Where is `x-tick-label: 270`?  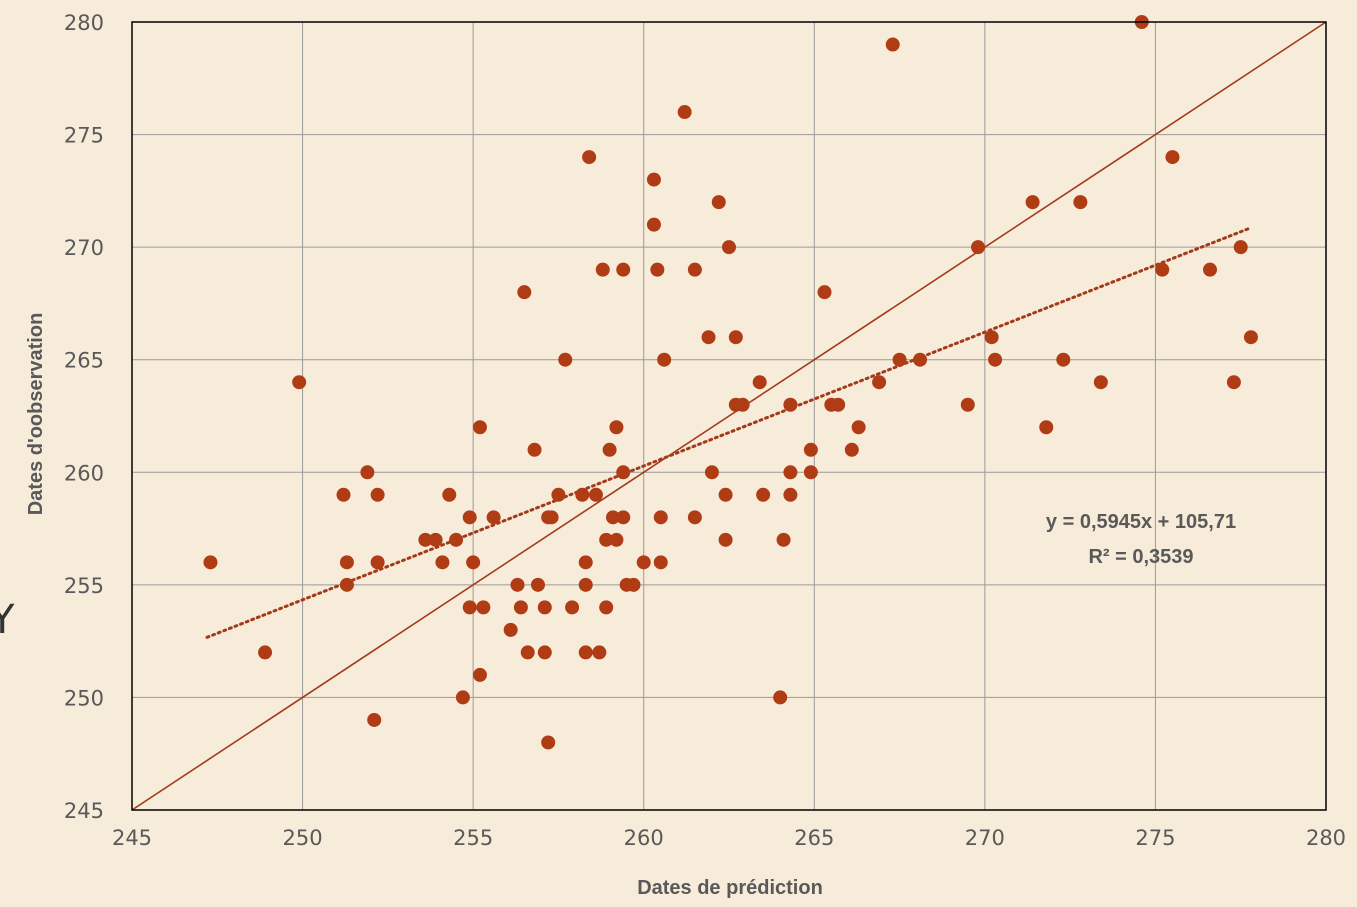
x-tick-label: 270 is located at coordinates (985, 838).